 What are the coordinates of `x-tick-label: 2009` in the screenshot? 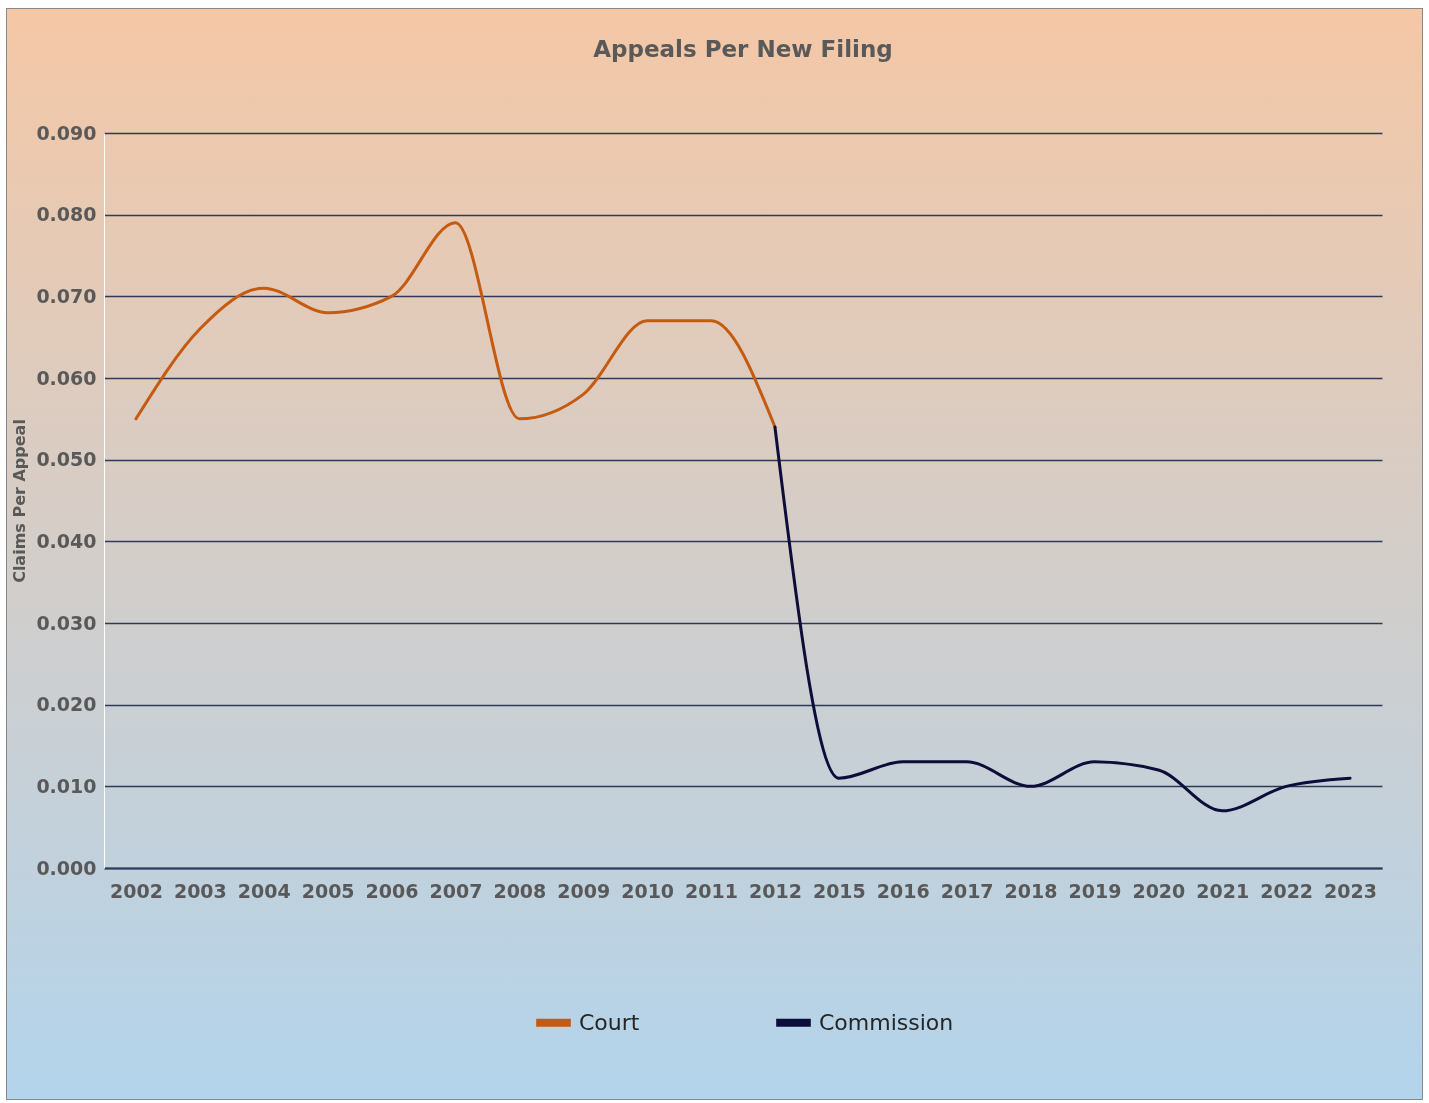 It's located at (584, 890).